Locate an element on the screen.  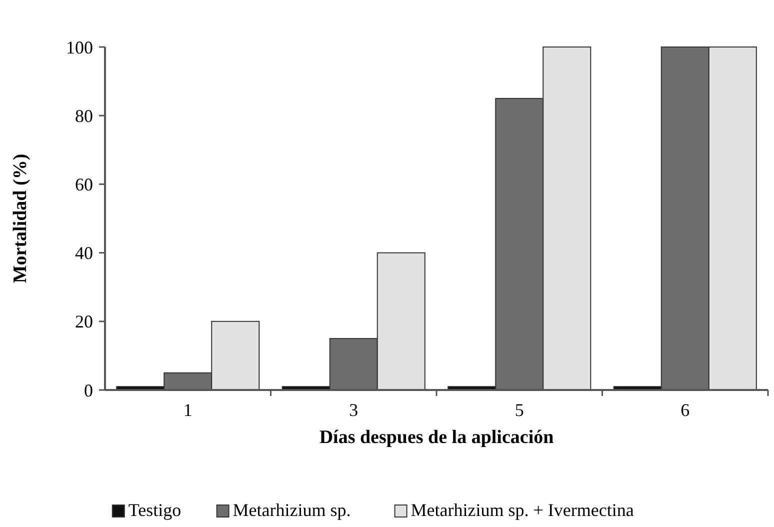
y-tick-label: 100 is located at coordinates (79, 47).